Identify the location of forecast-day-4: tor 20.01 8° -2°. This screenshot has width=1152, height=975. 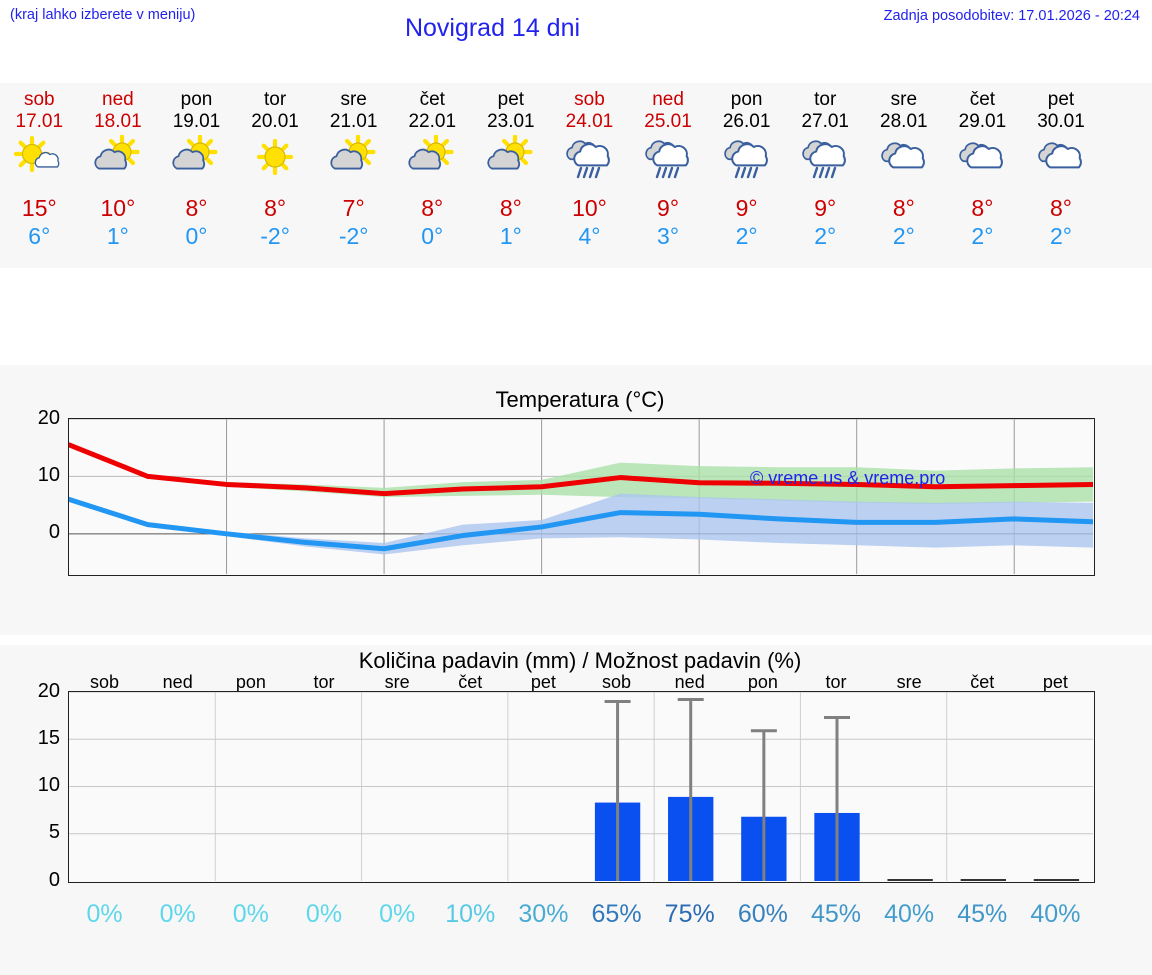
(275, 175).